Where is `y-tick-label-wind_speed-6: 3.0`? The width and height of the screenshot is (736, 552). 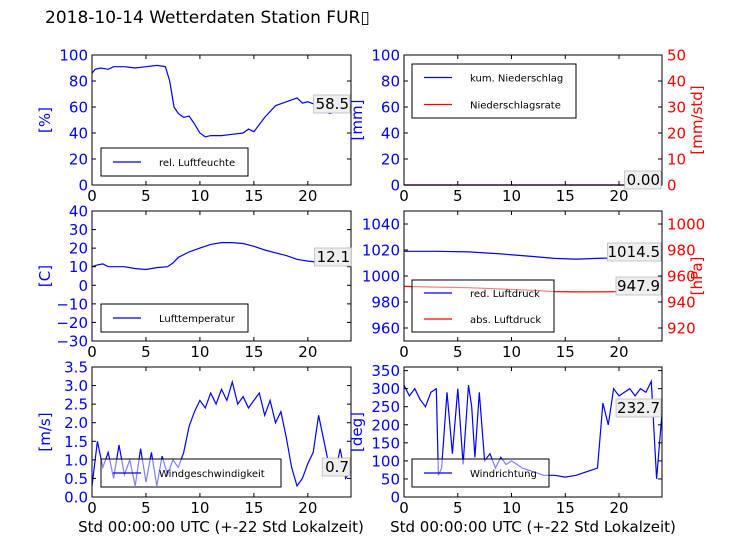
y-tick-label-wind_speed-6: 3.0 is located at coordinates (76, 386).